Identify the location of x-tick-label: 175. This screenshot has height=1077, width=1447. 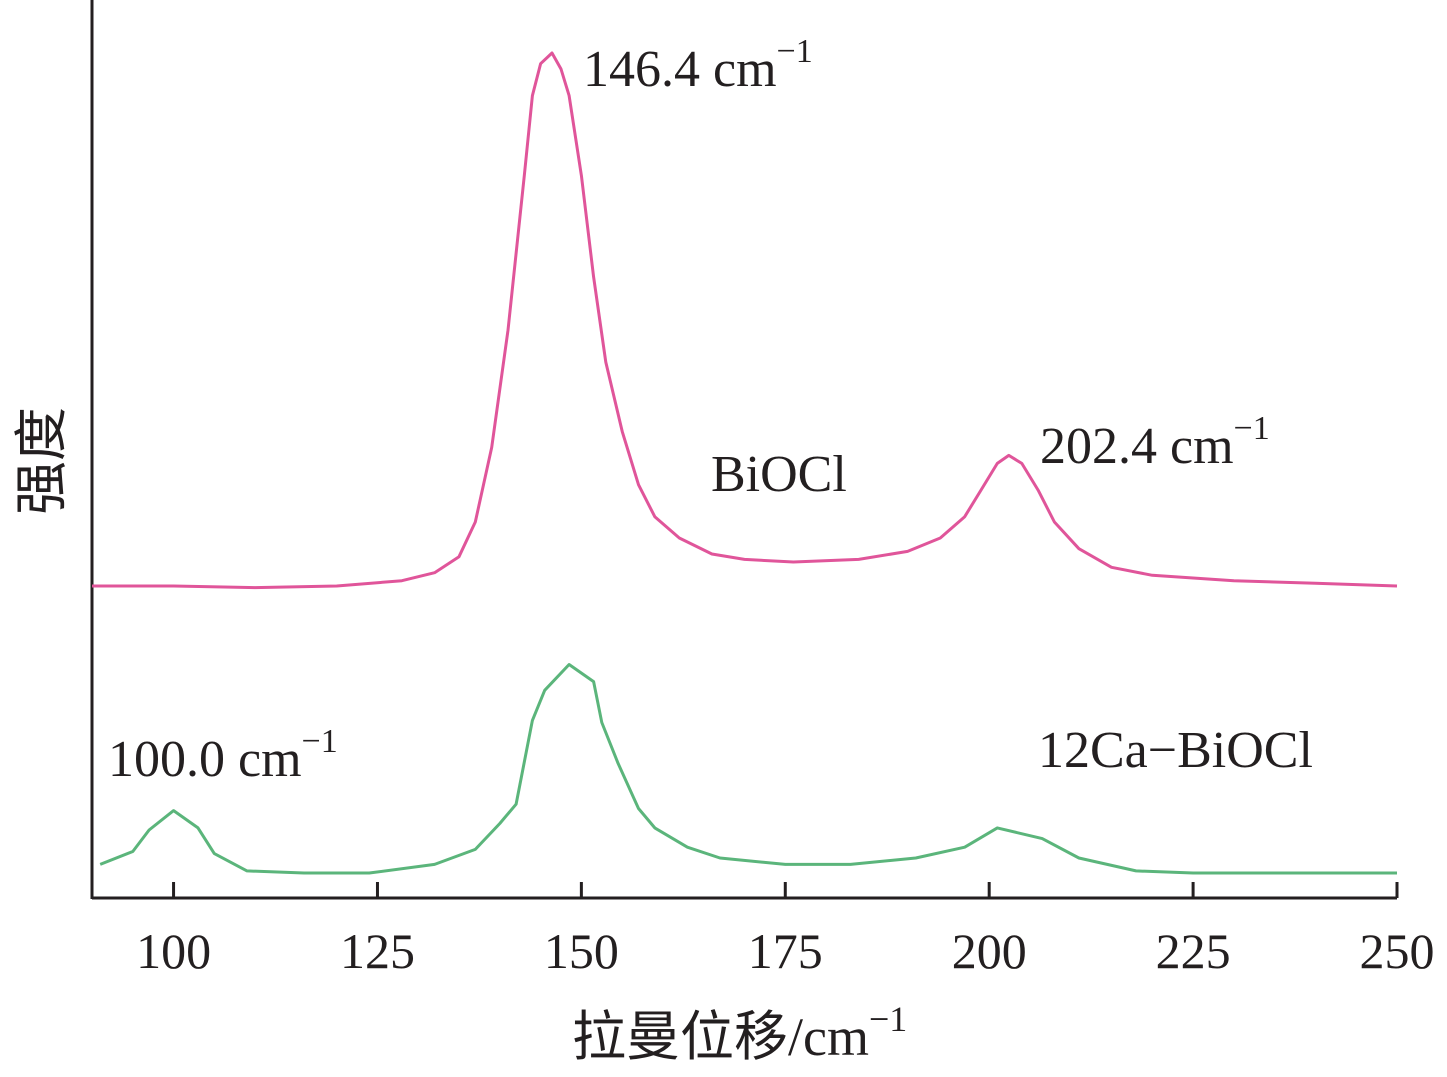
(785, 951).